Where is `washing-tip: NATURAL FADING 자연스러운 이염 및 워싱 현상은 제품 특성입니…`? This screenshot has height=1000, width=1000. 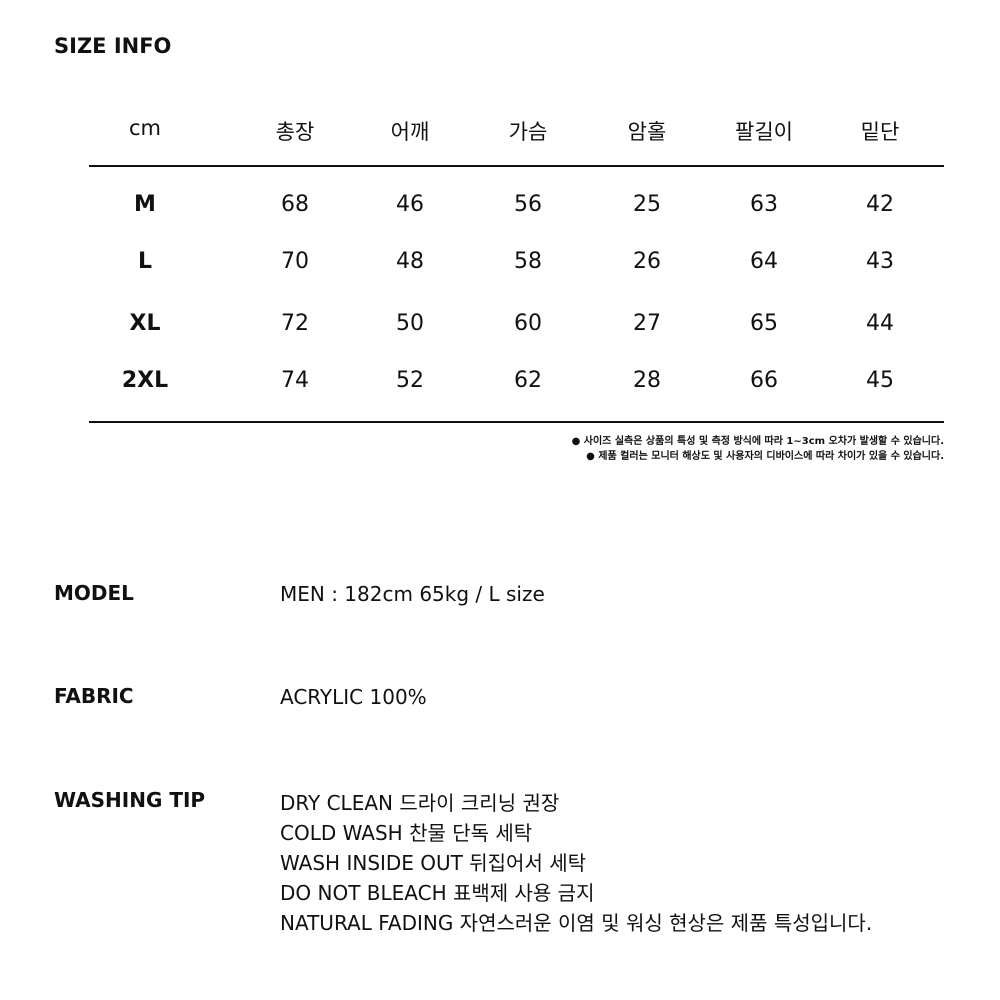 washing-tip: NATURAL FADING 자연스러운 이염 및 워싱 현상은 제품 특성입니… is located at coordinates (576, 923).